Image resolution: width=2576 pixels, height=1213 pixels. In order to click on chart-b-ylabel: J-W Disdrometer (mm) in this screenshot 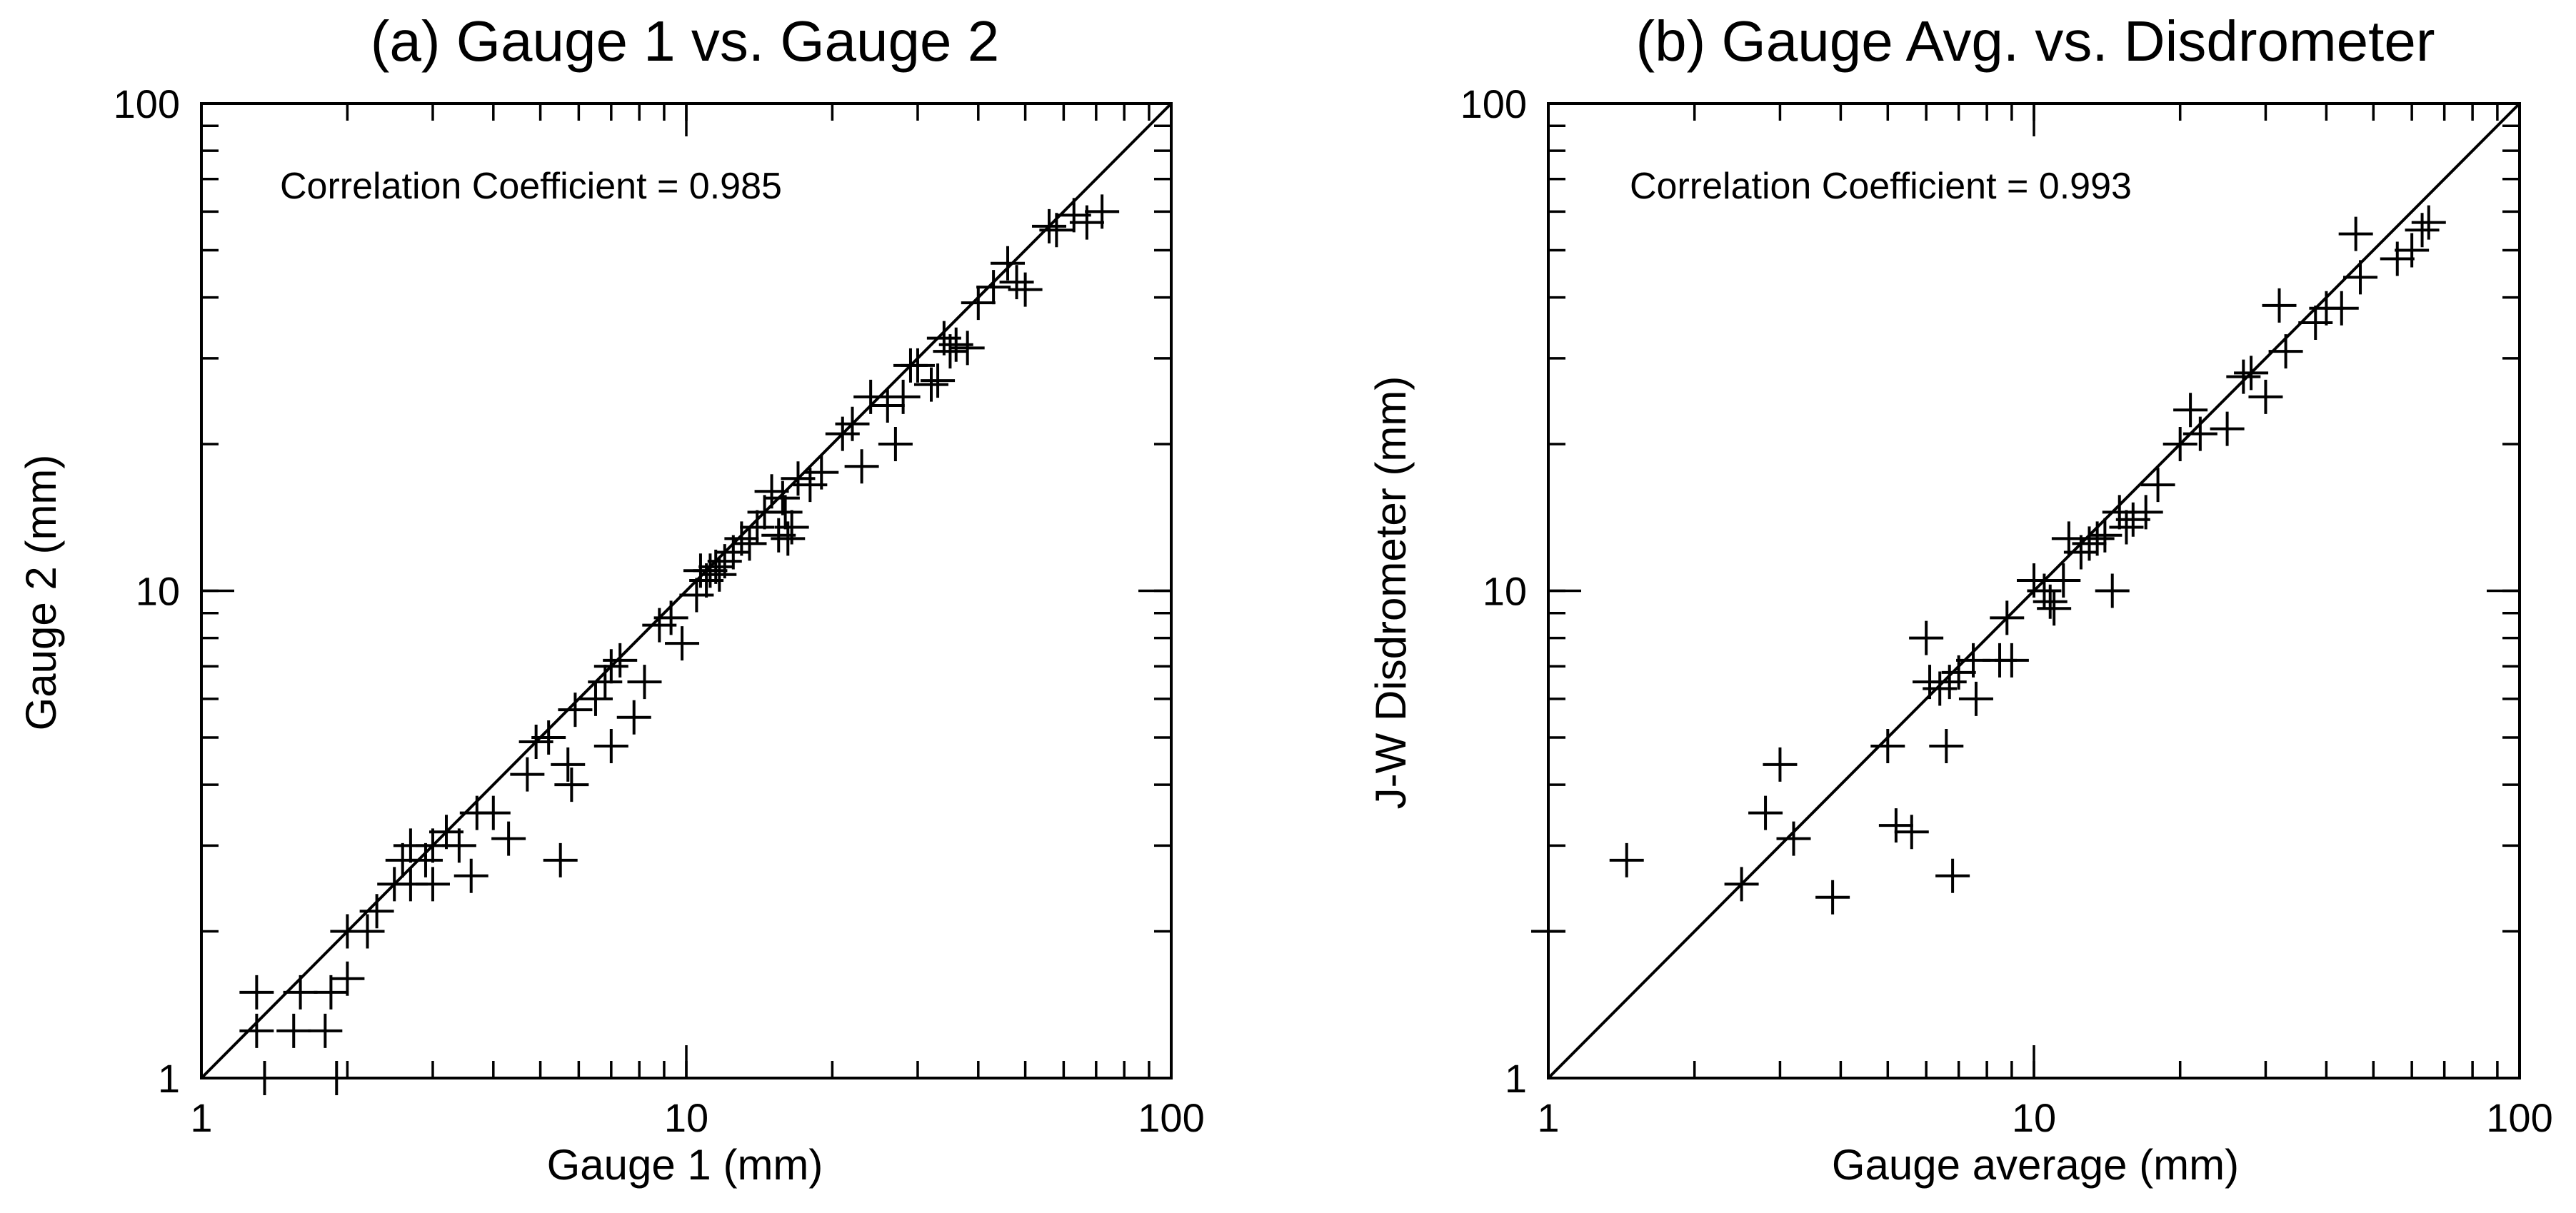, I will do `click(1391, 593)`.